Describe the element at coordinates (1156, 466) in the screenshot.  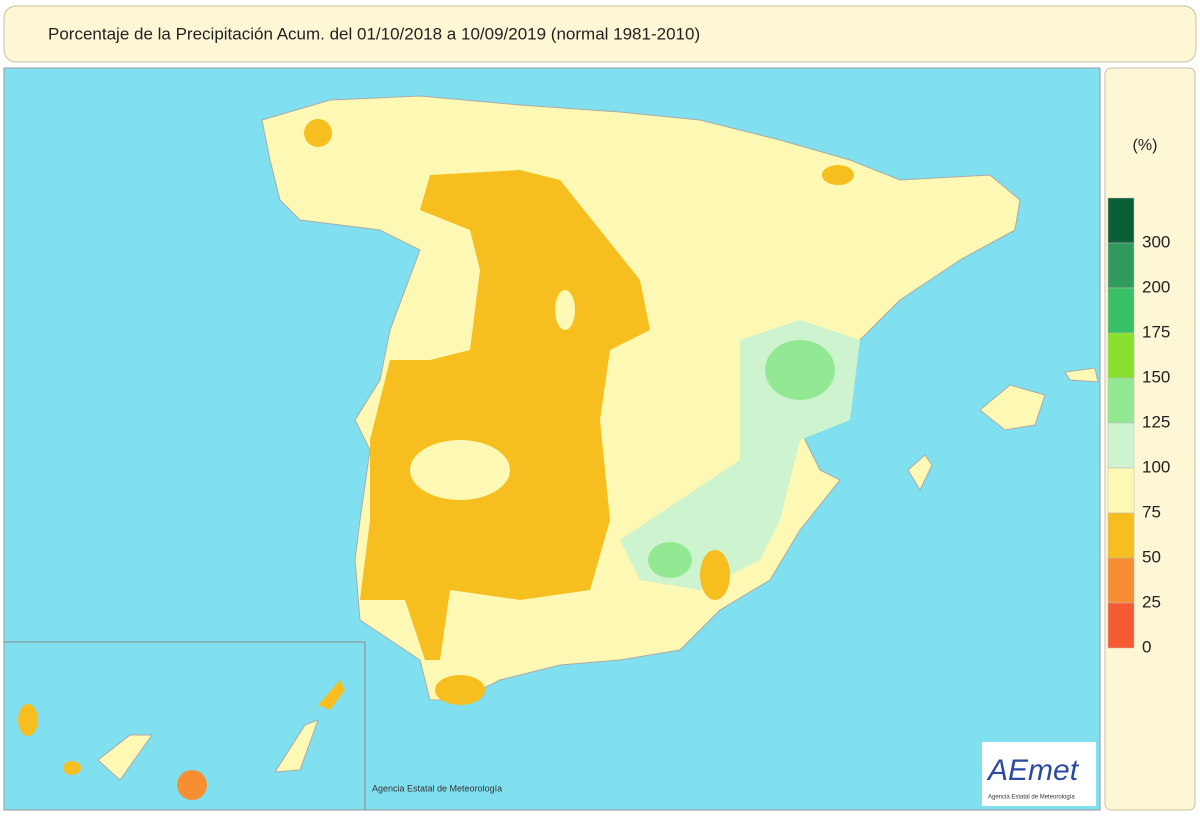
I see `legend-label: 100` at that location.